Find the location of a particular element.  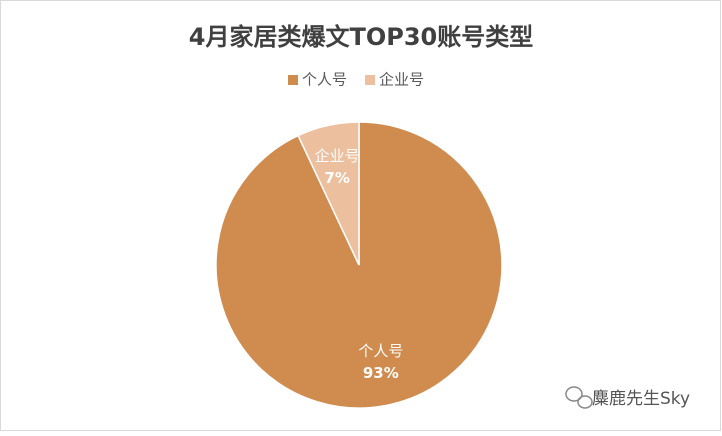

legend-label: 企业号 is located at coordinates (401, 80).